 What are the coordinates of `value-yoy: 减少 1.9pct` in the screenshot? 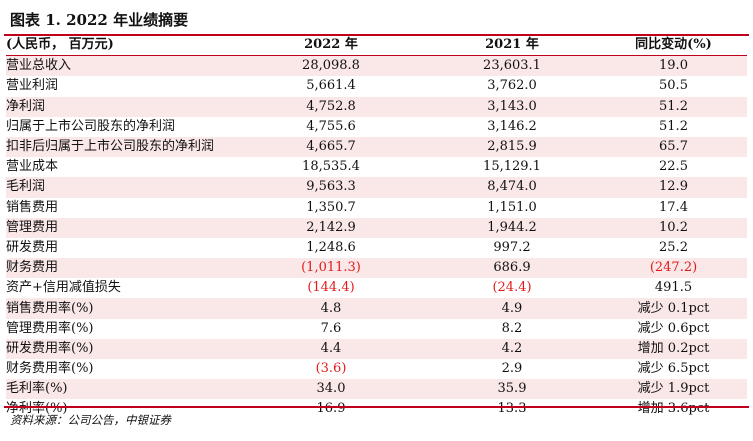 It's located at (673, 389).